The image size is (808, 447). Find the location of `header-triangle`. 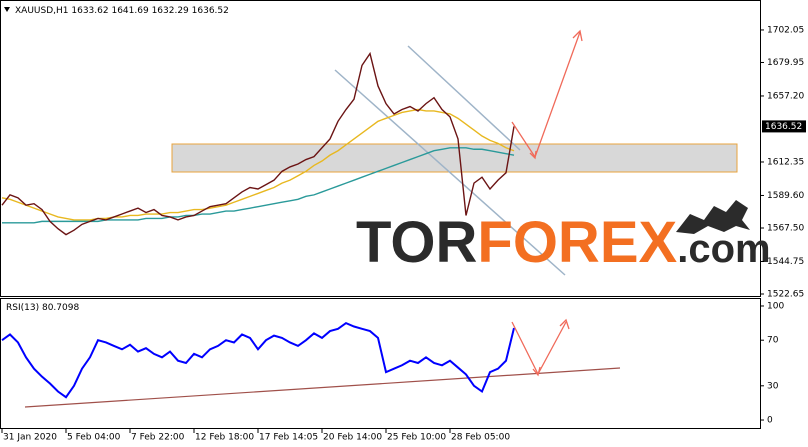

header-triangle is located at coordinates (7, 9).